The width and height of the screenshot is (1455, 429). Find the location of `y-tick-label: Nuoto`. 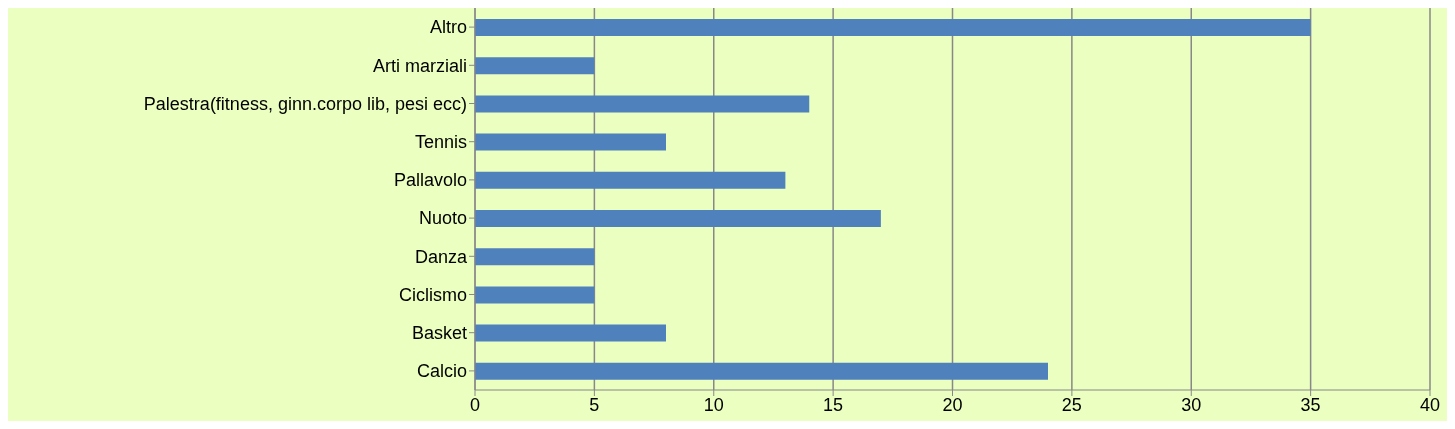

y-tick-label: Nuoto is located at coordinates (442, 218).